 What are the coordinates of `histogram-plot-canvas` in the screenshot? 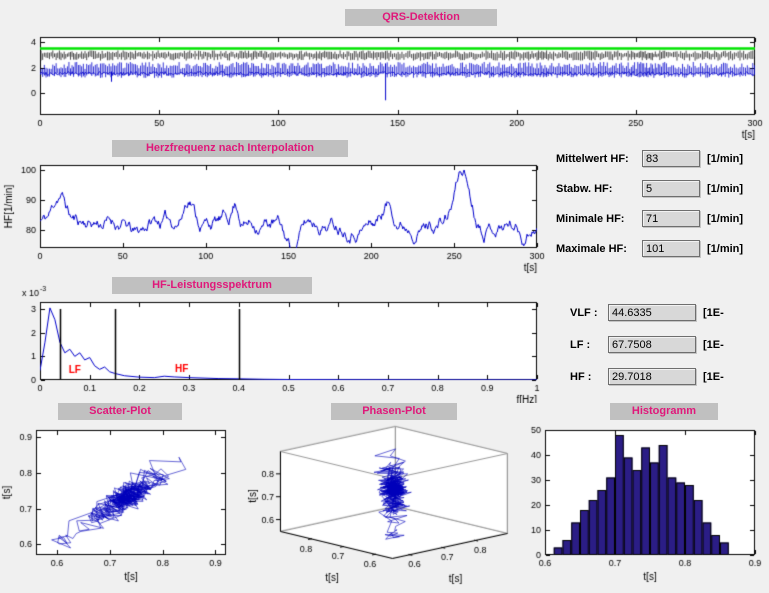 It's located at (647, 506).